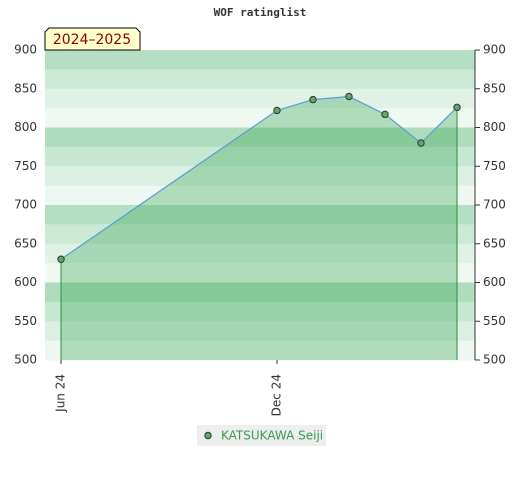  What do you see at coordinates (494, 205) in the screenshot?
I see `y2-tick-label: 700` at bounding box center [494, 205].